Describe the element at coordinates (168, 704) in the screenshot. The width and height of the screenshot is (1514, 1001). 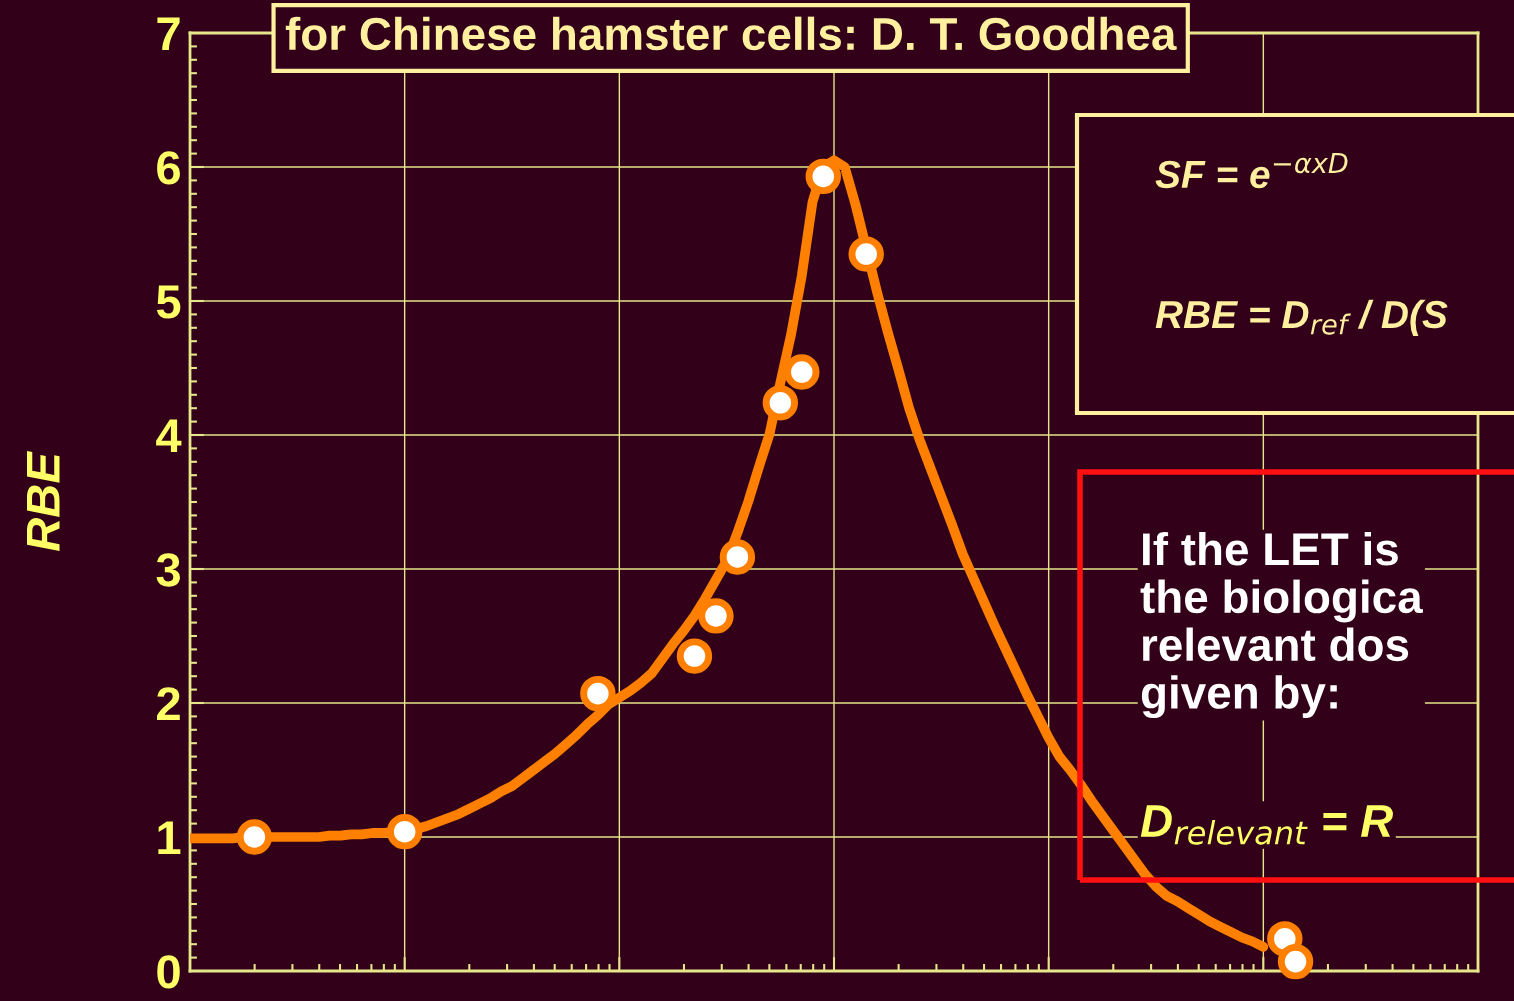
I see `y-tick-label: 2` at that location.